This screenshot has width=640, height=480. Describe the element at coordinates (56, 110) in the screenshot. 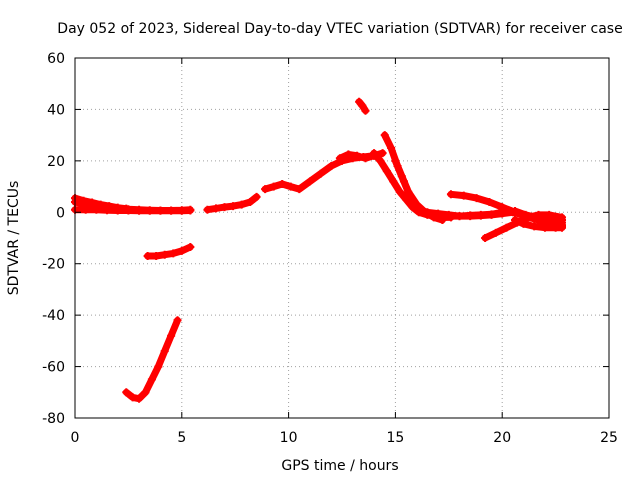

I see `y-tick-label: 40` at that location.